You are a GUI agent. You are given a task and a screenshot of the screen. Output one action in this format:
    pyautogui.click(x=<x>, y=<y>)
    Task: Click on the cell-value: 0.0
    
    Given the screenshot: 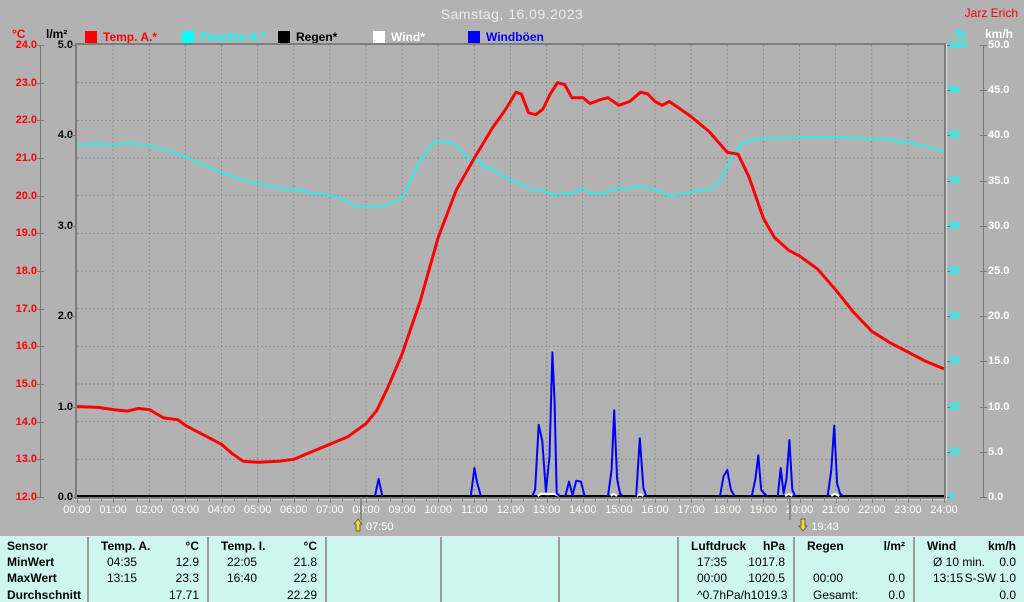 What is the action you would take?
    pyautogui.click(x=1007, y=594)
    